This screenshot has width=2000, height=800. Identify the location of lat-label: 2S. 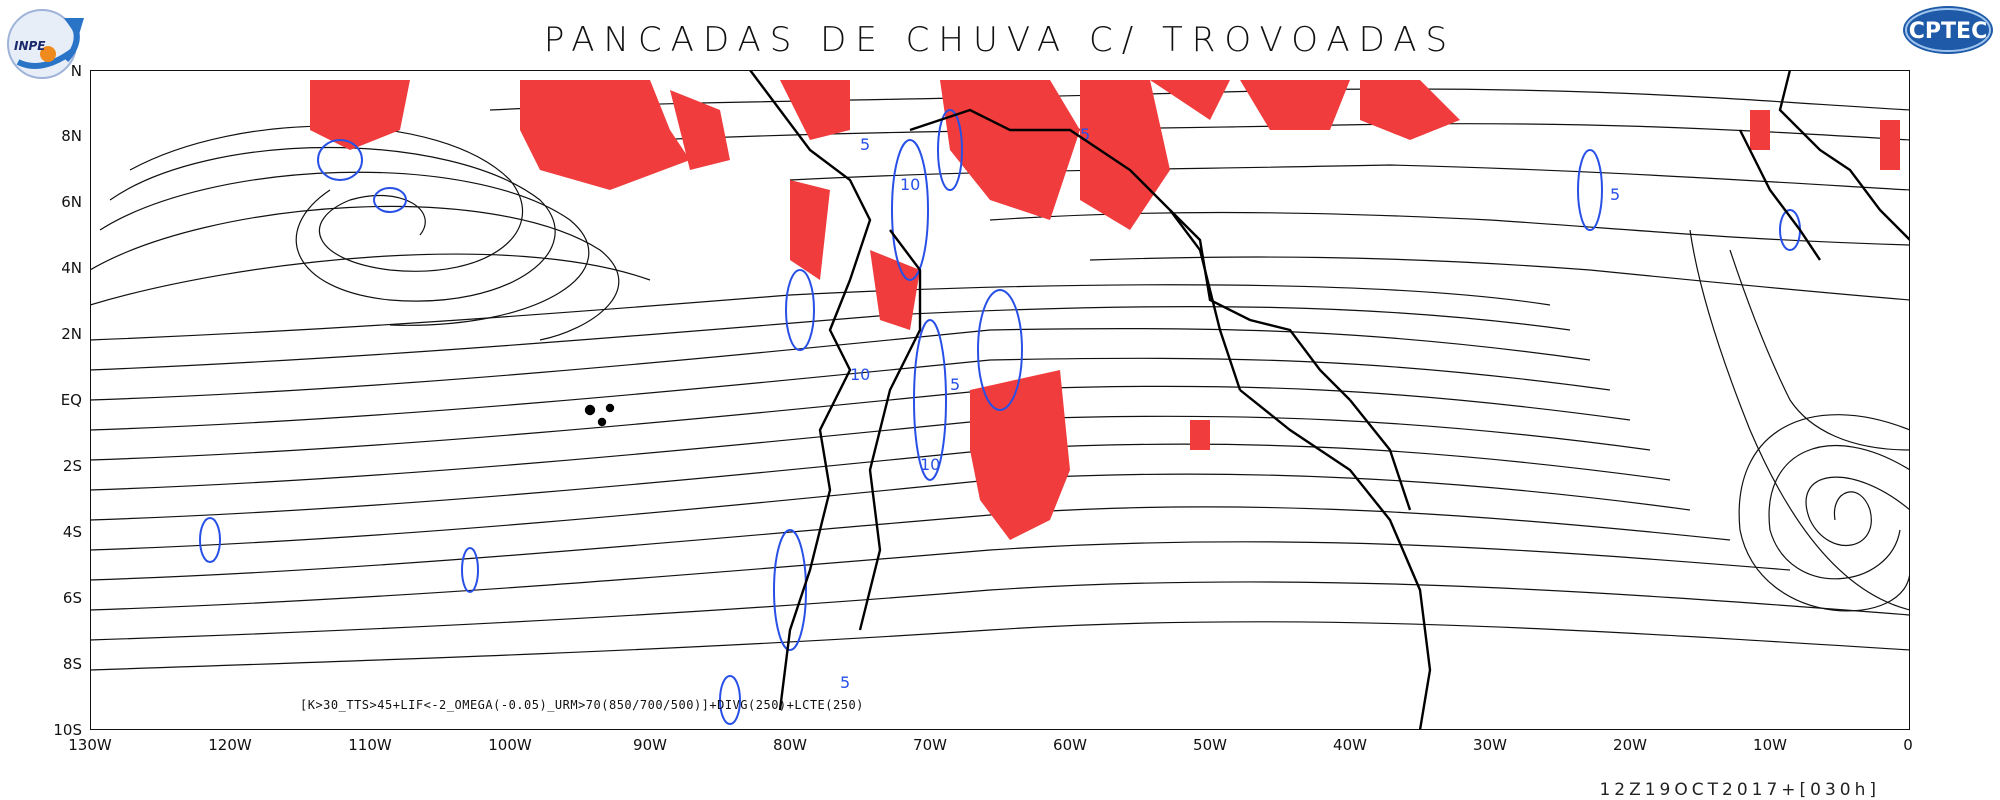
(72, 466).